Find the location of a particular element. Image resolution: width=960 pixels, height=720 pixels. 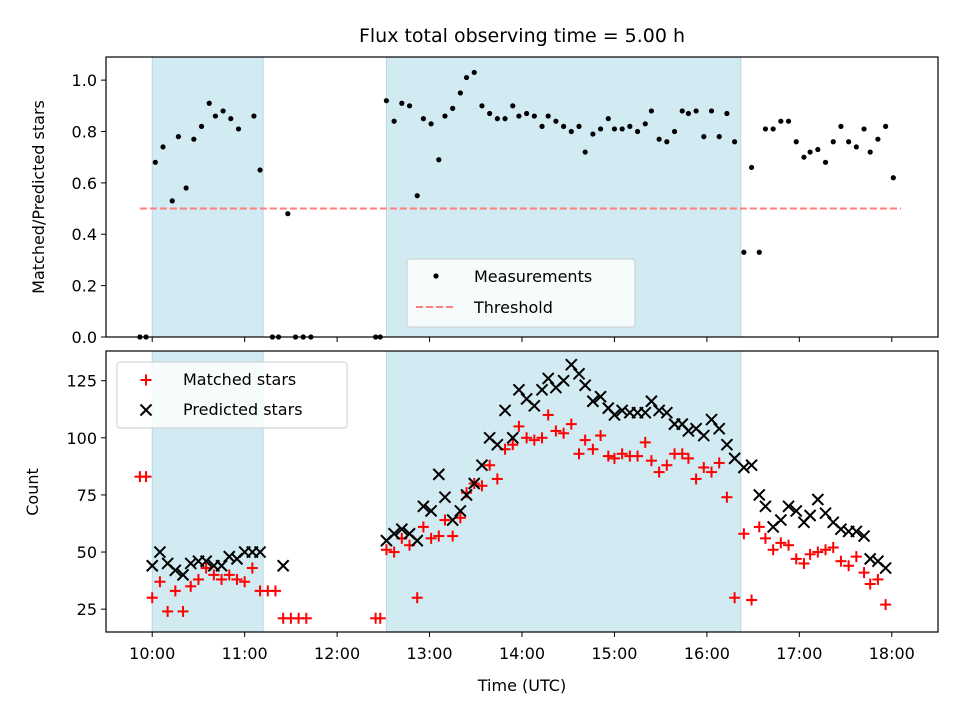

legend-threshold-label: Threshold is located at coordinates (513, 307).